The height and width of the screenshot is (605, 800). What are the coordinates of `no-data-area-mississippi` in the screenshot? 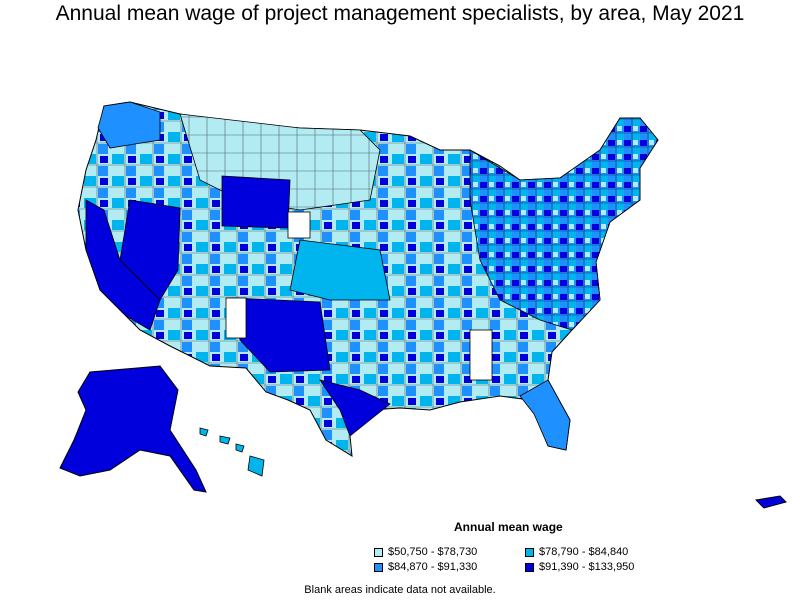 It's located at (481, 355).